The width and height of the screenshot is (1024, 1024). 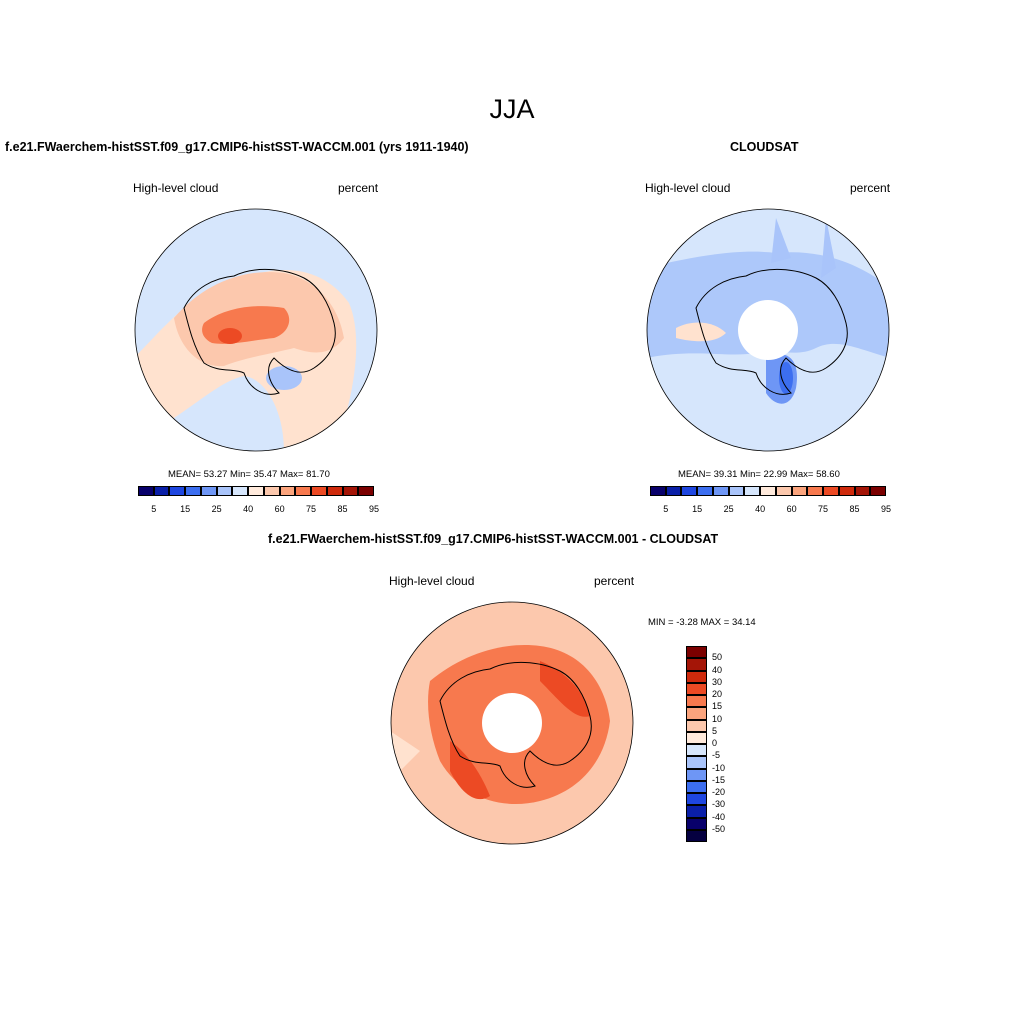 What do you see at coordinates (432, 581) in the screenshot?
I see `panel3-variable-label: High-level cloud` at bounding box center [432, 581].